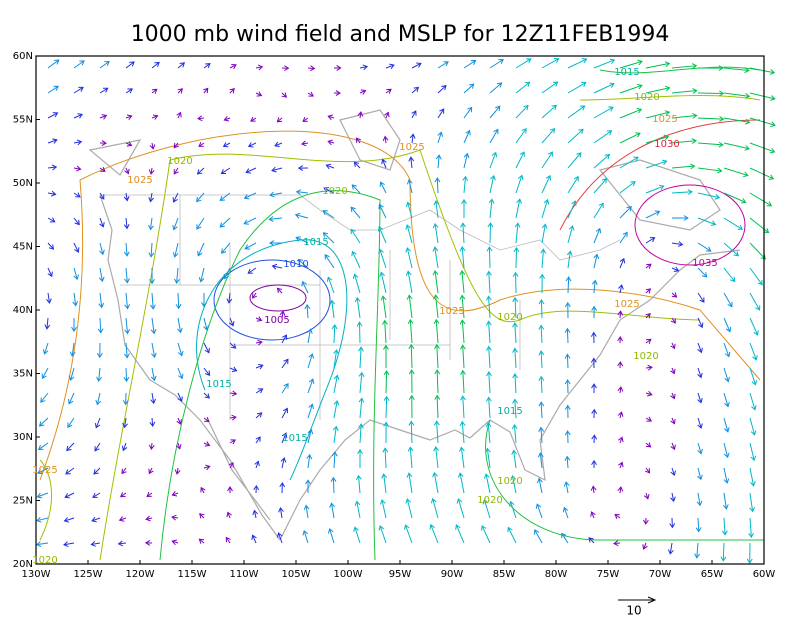  I want to click on isobar-label: 1025, so click(44, 470).